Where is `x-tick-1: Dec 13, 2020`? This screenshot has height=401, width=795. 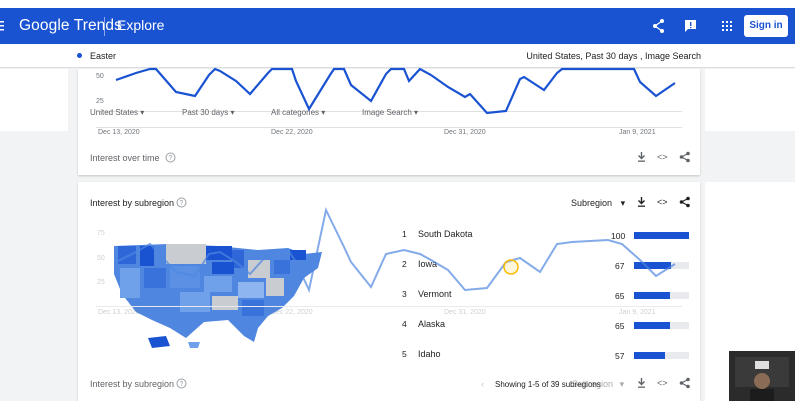
x-tick-1: Dec 13, 2020 is located at coordinates (119, 132).